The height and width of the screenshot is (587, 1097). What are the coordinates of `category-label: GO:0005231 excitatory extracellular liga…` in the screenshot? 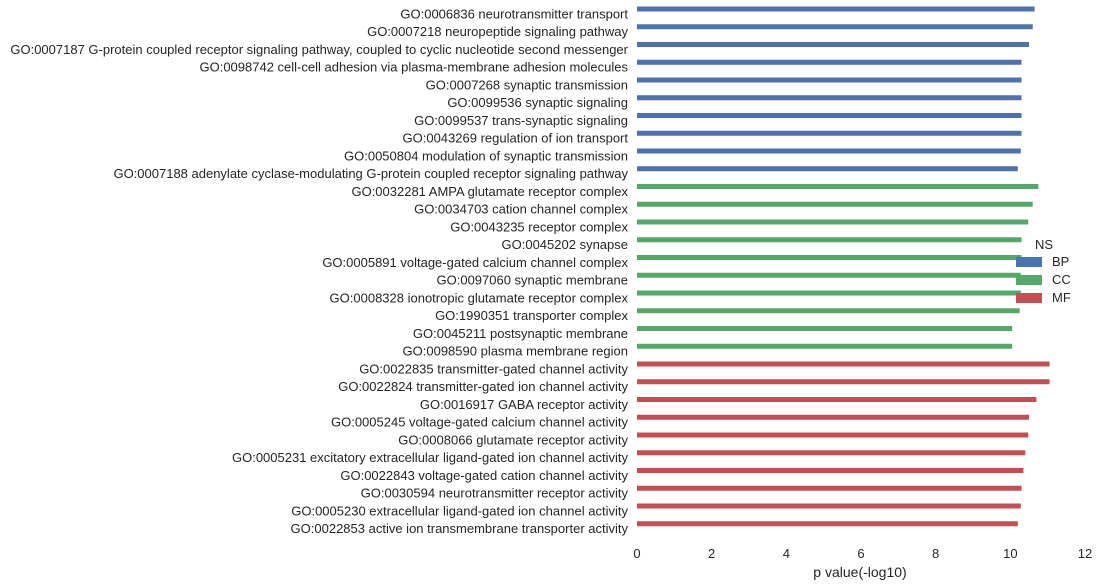 It's located at (430, 457).